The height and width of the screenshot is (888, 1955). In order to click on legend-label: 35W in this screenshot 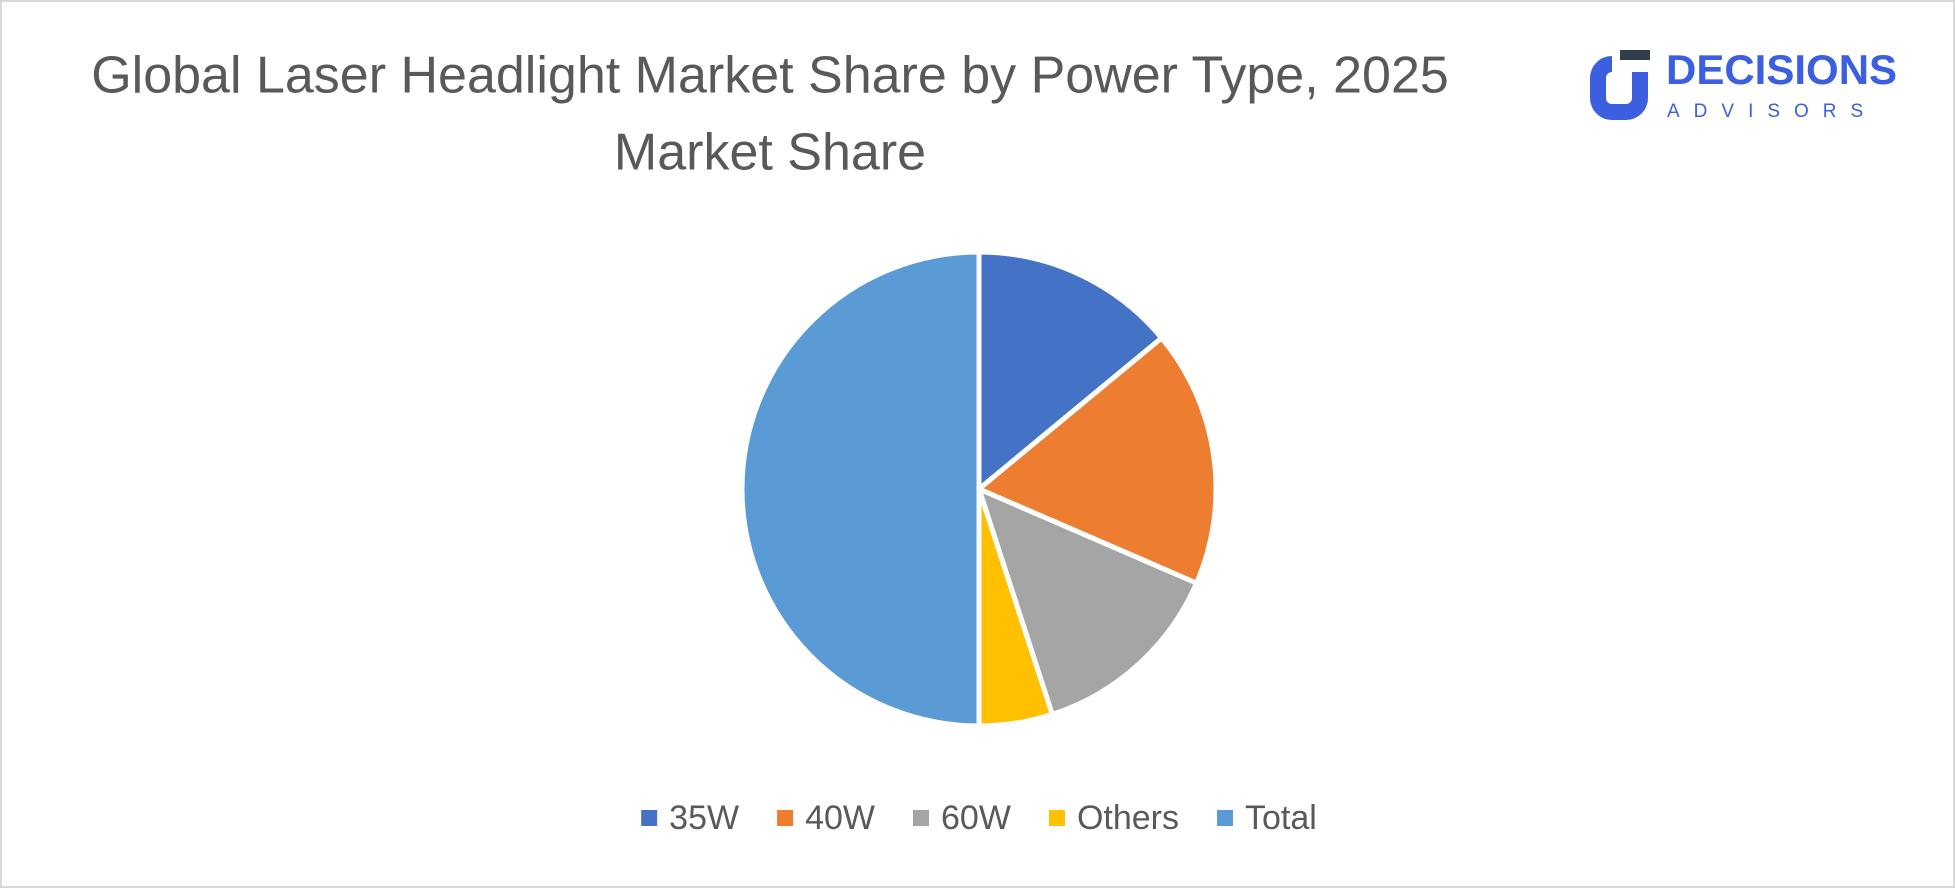, I will do `click(704, 818)`.